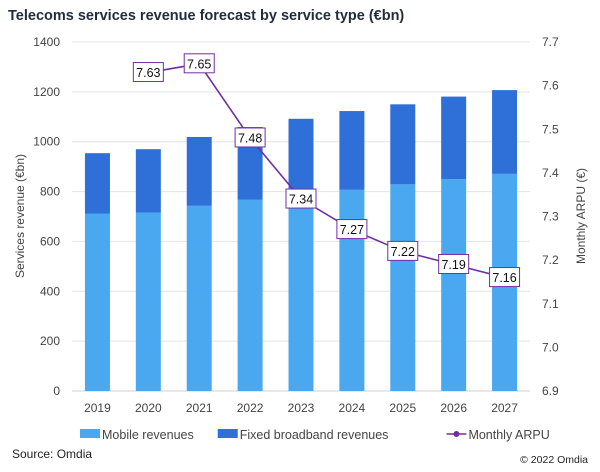 This screenshot has width=600, height=472. I want to click on x-tick-label: 2025, so click(402, 408).